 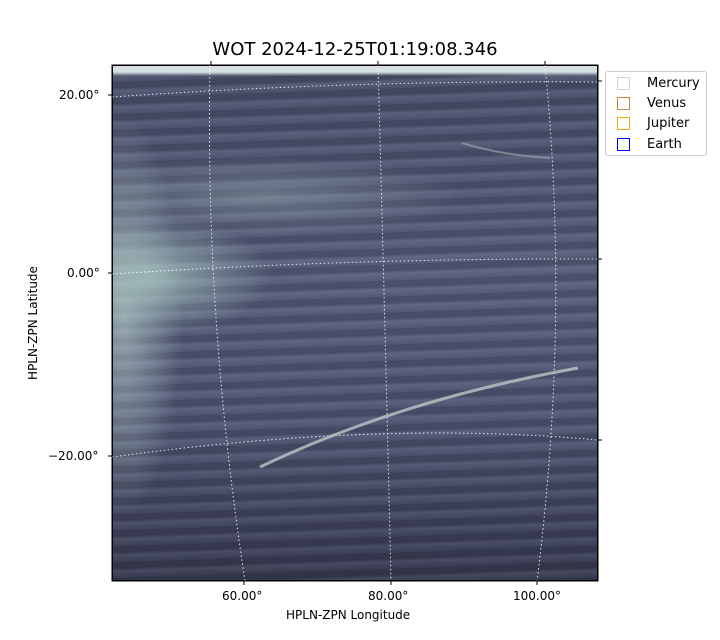 I want to click on legend-item-jupiter: Jupiter, so click(x=653, y=123).